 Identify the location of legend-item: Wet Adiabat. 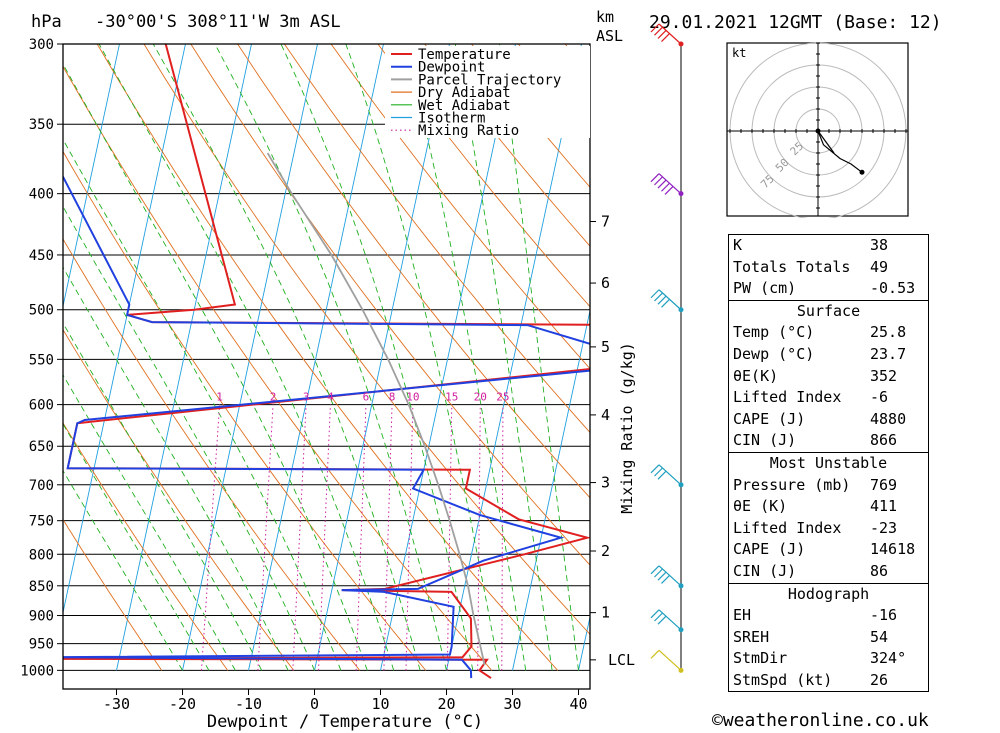
(464, 106).